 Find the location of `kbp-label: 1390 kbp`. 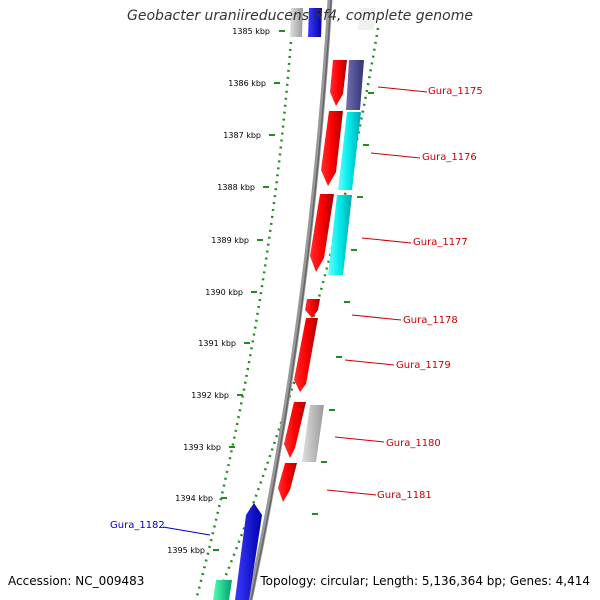

kbp-label: 1390 kbp is located at coordinates (224, 292).